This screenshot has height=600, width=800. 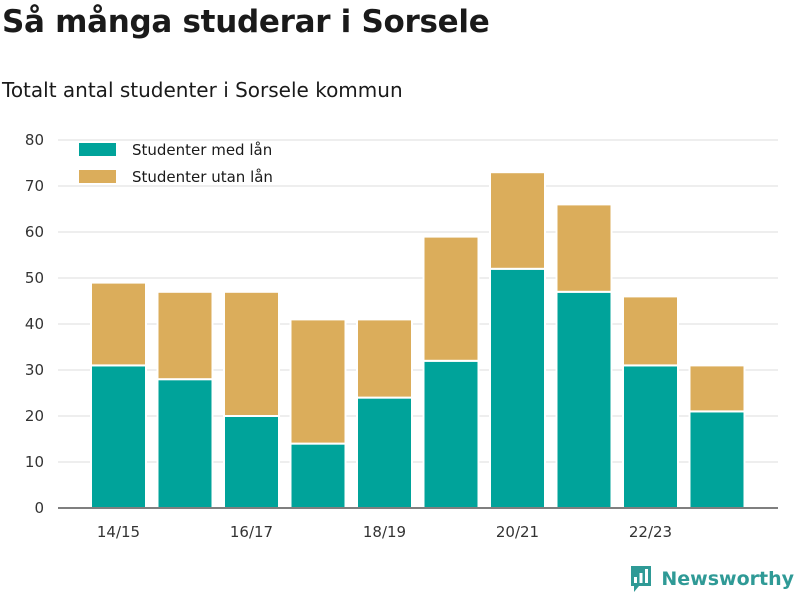 I want to click on y-tick-label: 40, so click(x=34, y=324).